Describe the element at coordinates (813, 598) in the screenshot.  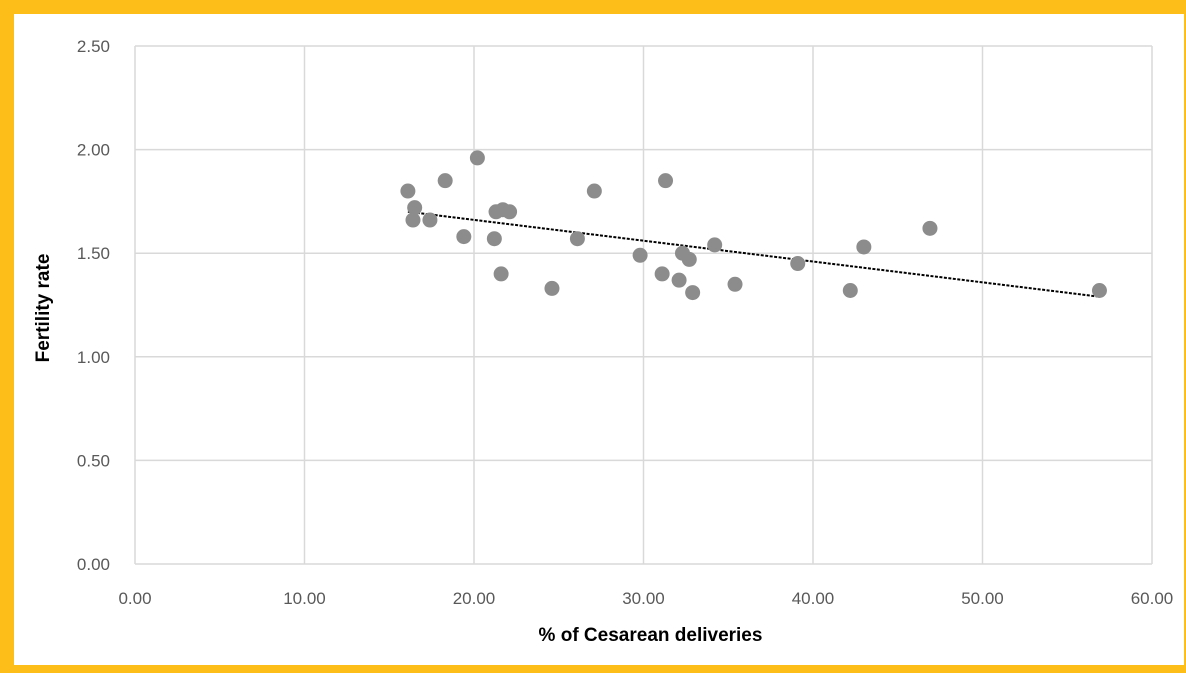
I see `x-tick-label: 40.00` at that location.